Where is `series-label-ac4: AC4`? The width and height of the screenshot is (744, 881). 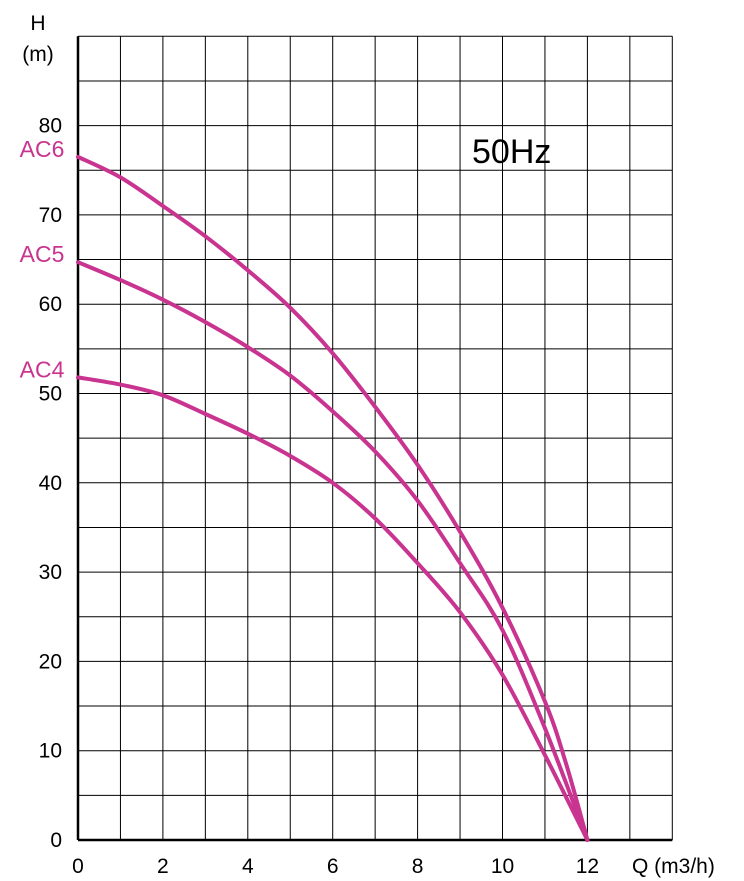 series-label-ac4: AC4 is located at coordinates (42, 369).